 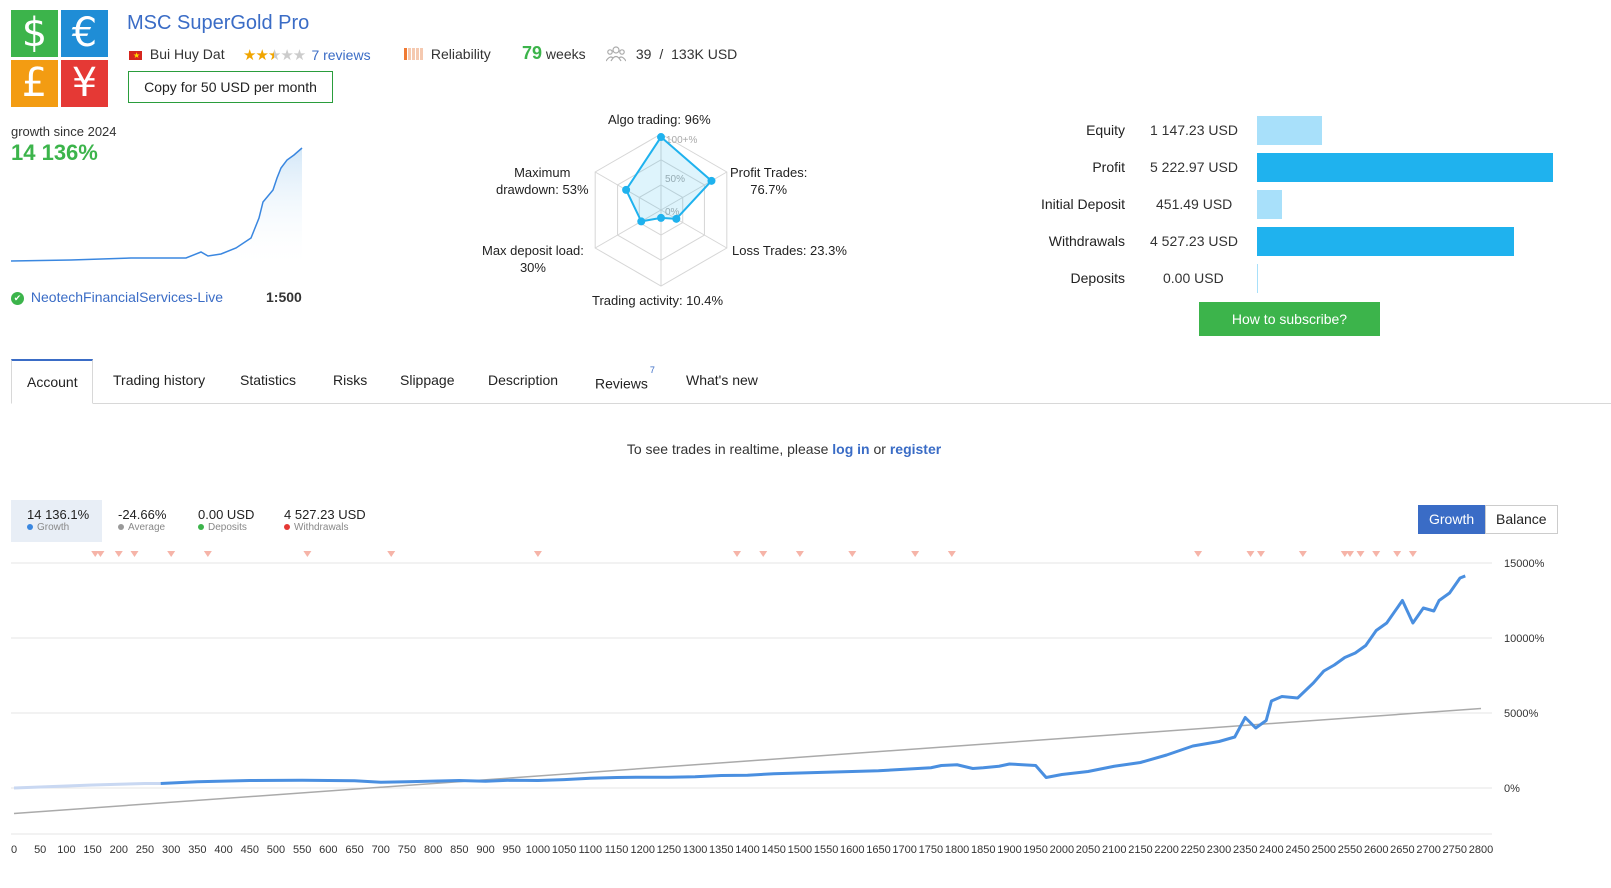 I want to click on stat-deposits-label: Deposits, so click(x=1097, y=278).